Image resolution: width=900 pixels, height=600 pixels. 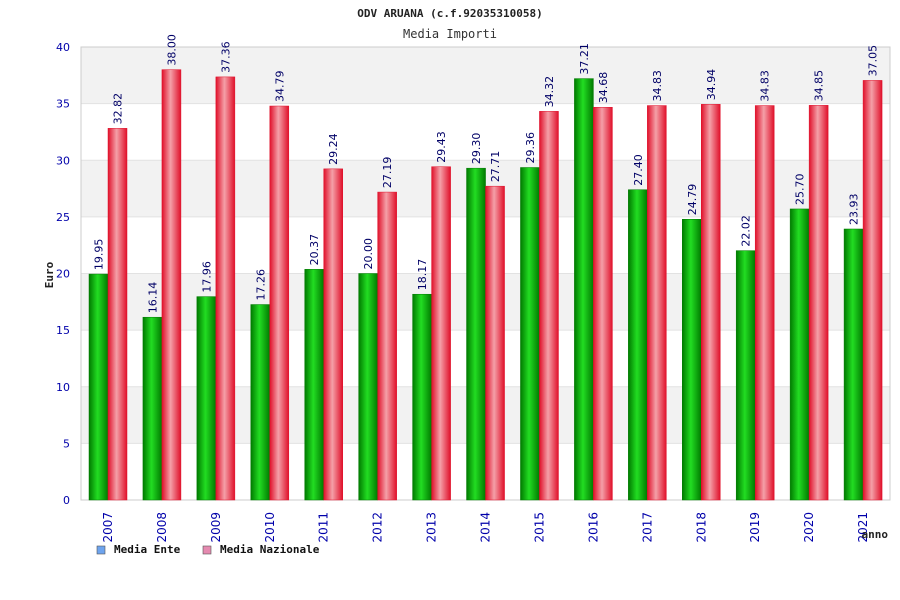 What do you see at coordinates (441, 147) in the screenshot?
I see `bar-value-label: 29.43` at bounding box center [441, 147].